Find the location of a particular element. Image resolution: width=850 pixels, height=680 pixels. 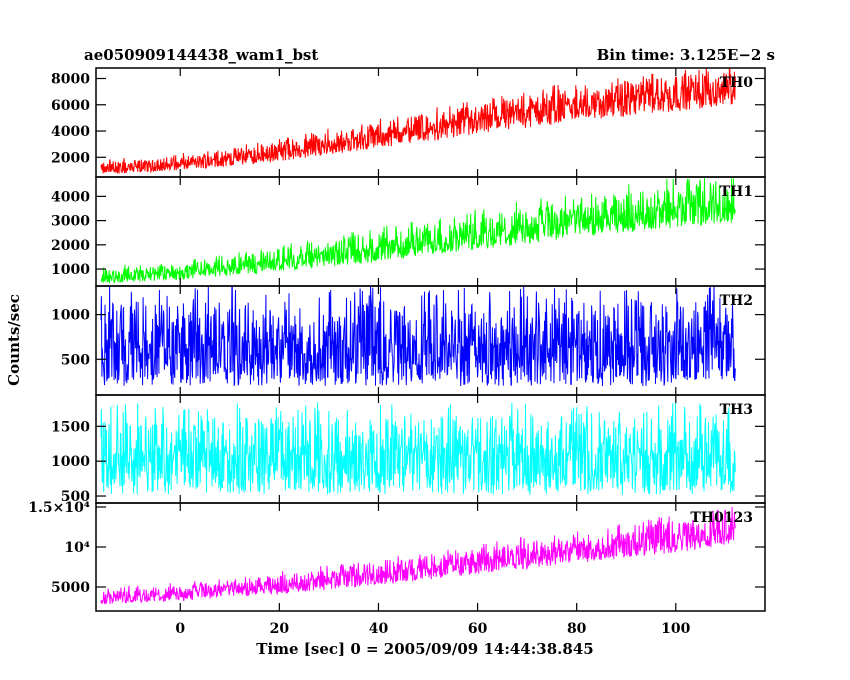

panel-label-th3: TH3 is located at coordinates (736, 410).